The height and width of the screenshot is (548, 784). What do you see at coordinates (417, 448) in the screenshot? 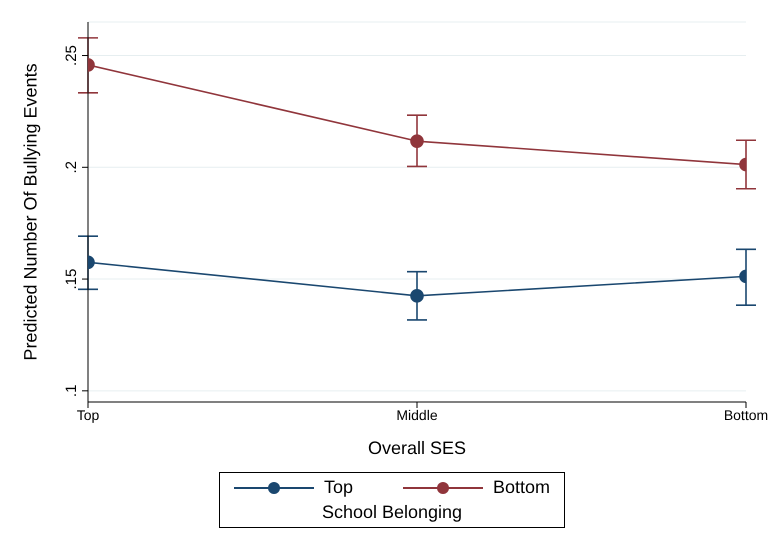
I see `x-axis-title: Overall SES` at bounding box center [417, 448].